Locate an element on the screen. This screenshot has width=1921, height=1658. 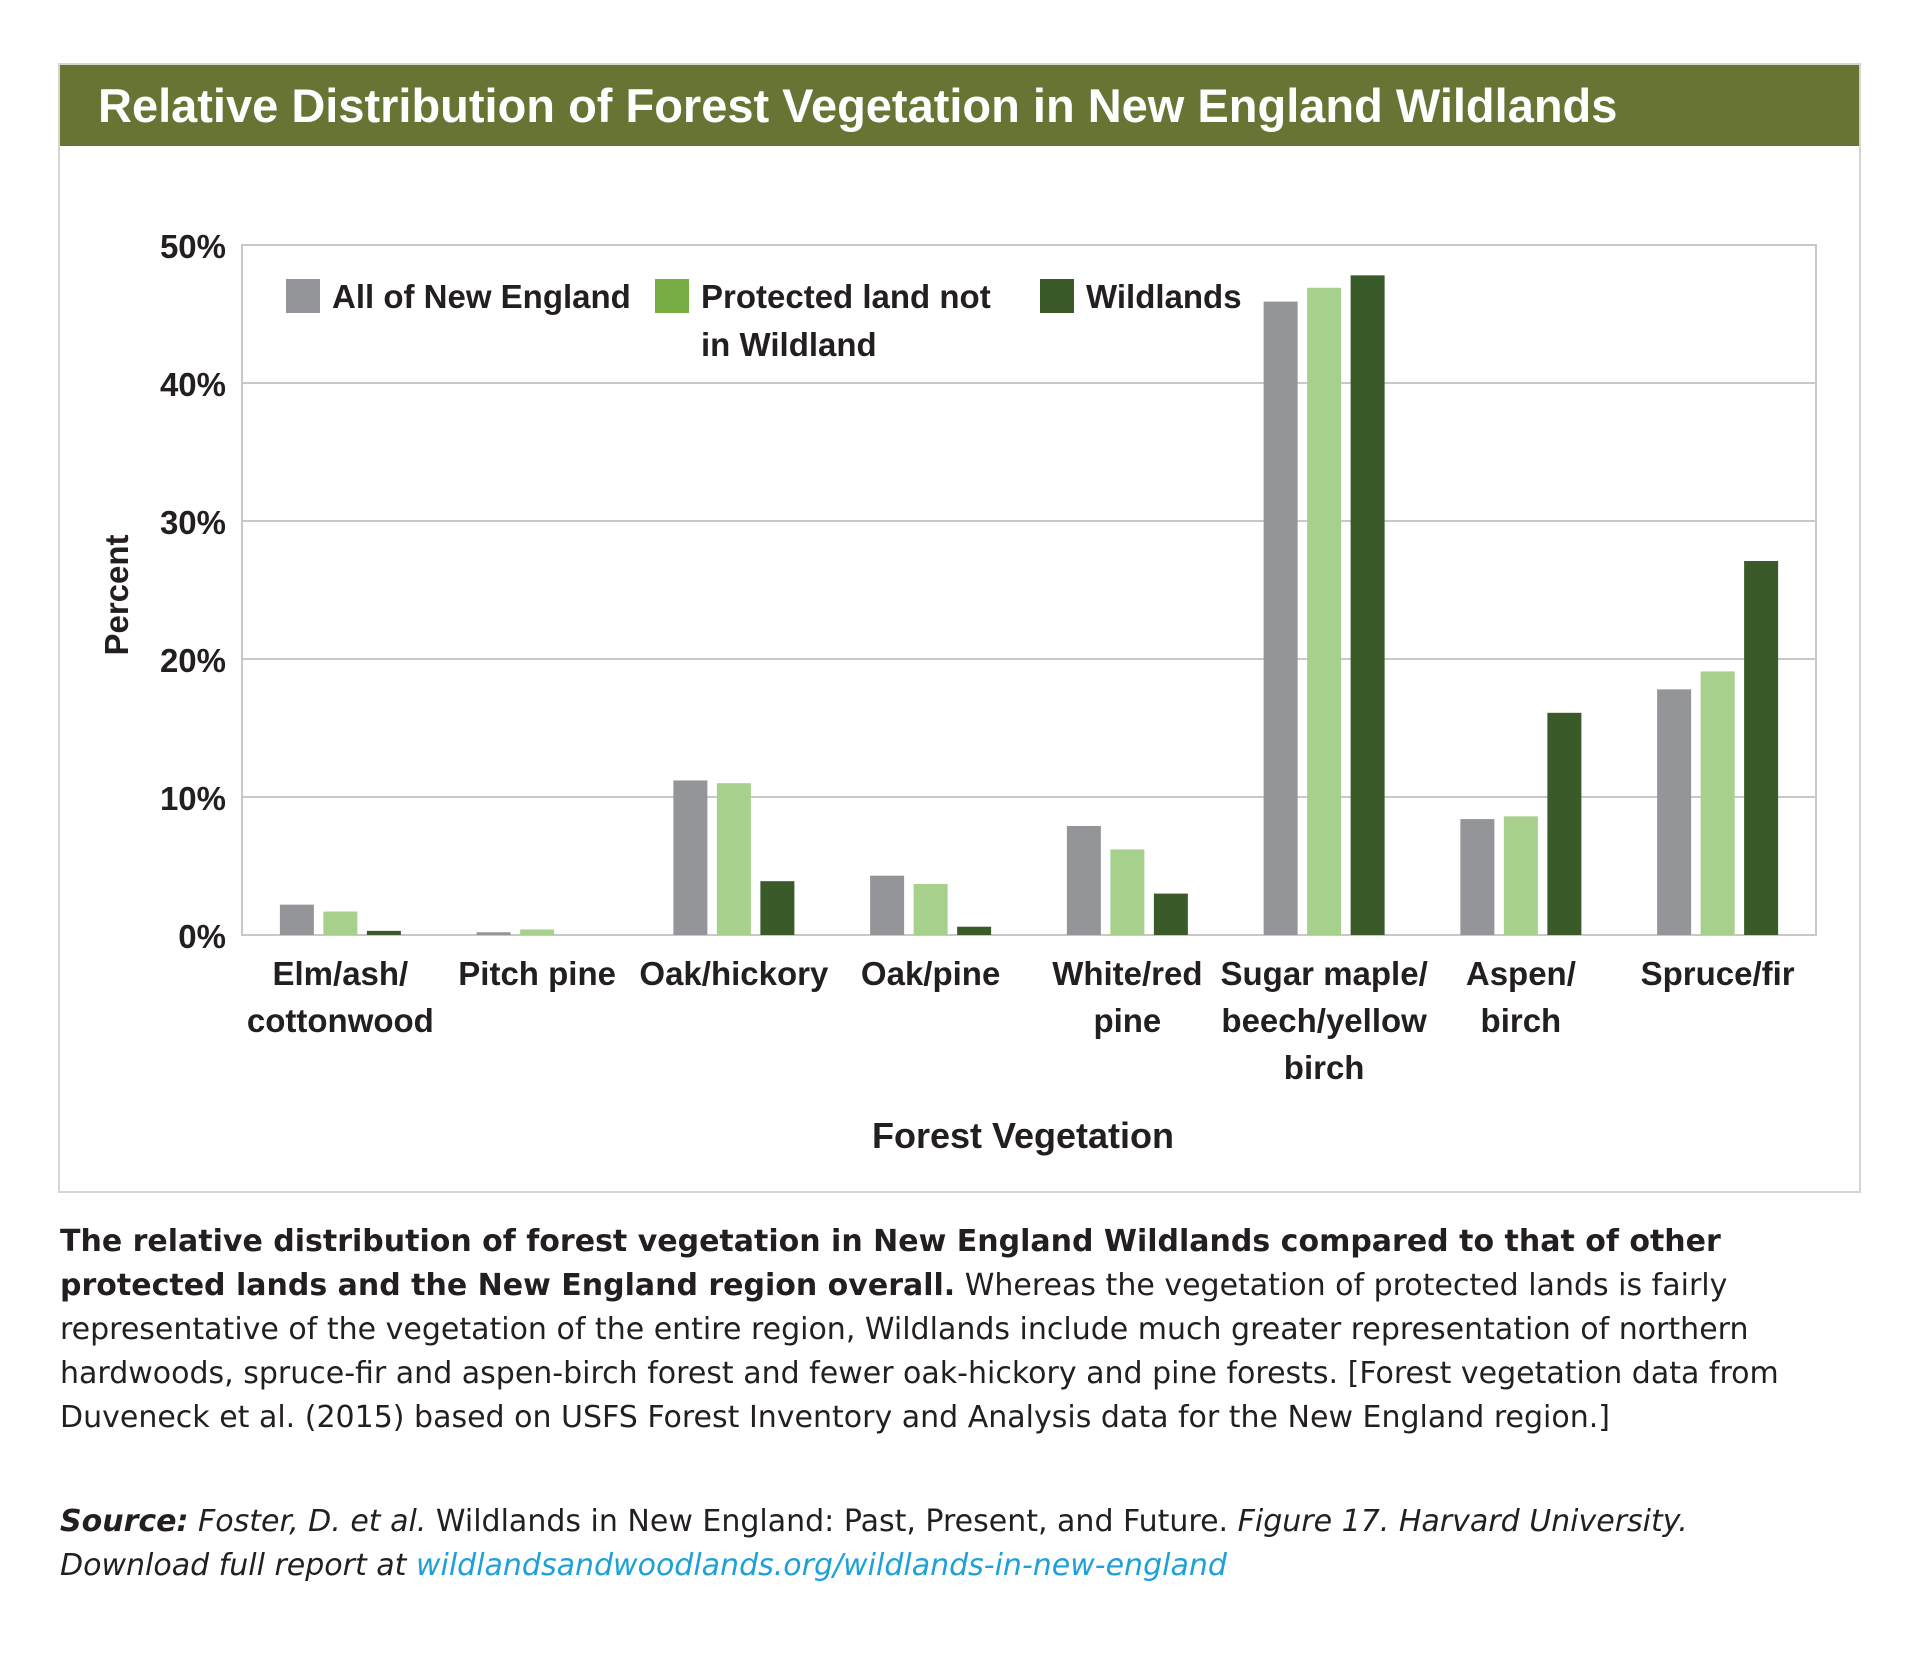
y-tick-label: 30% is located at coordinates (193, 522).